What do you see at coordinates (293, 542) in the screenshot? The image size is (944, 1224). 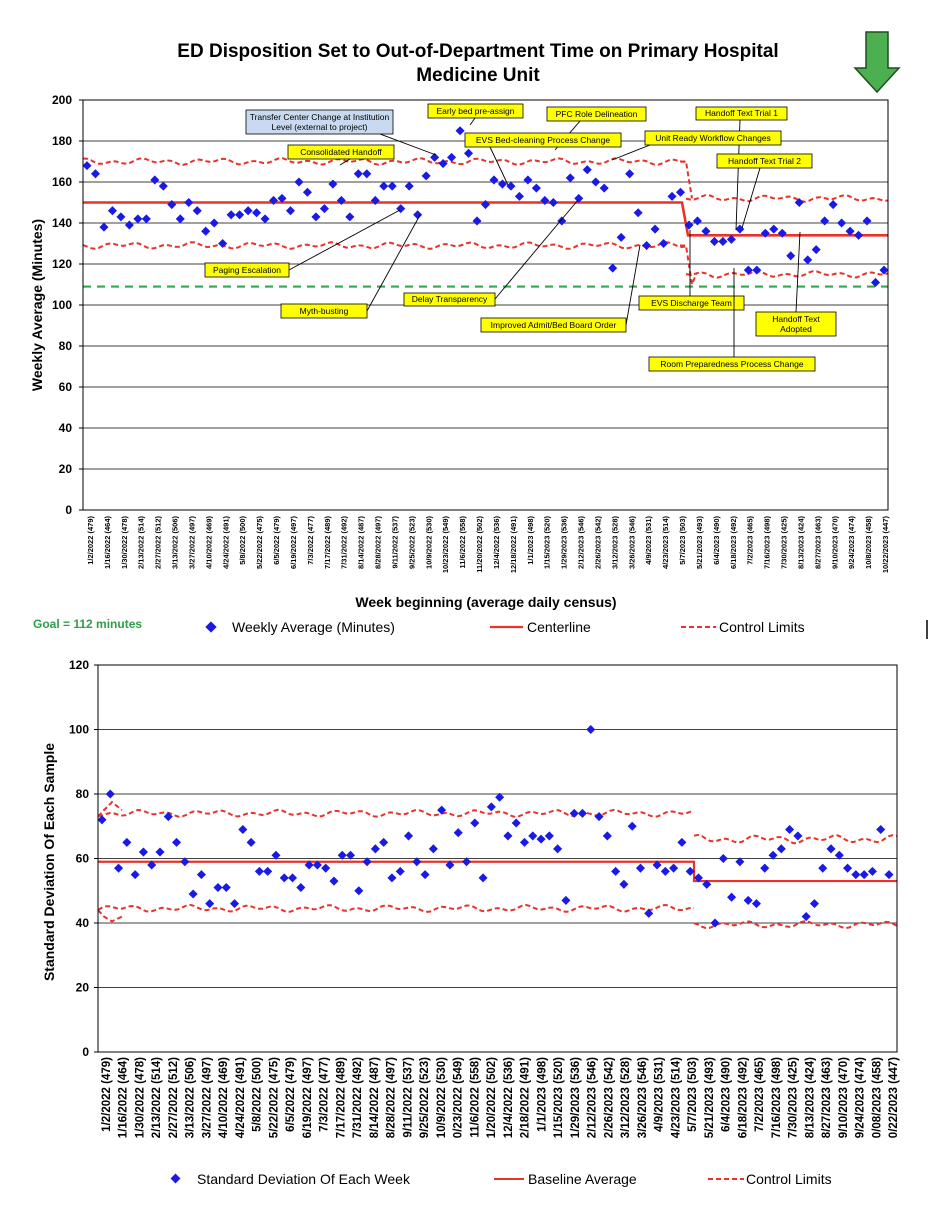 I see `top-x-tick-label: 6/19/2022 (497)` at bounding box center [293, 542].